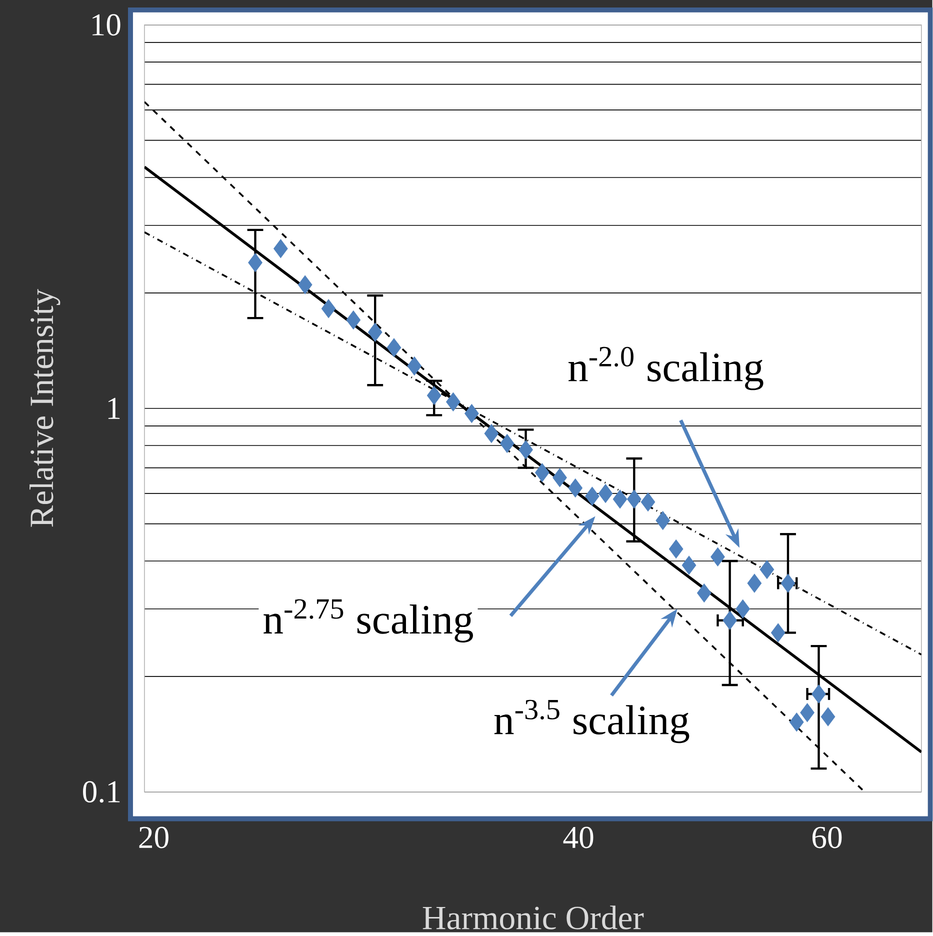 This screenshot has width=933, height=936. I want to click on annotation: n$^{-2.75}$ scaling, so click(369, 620).